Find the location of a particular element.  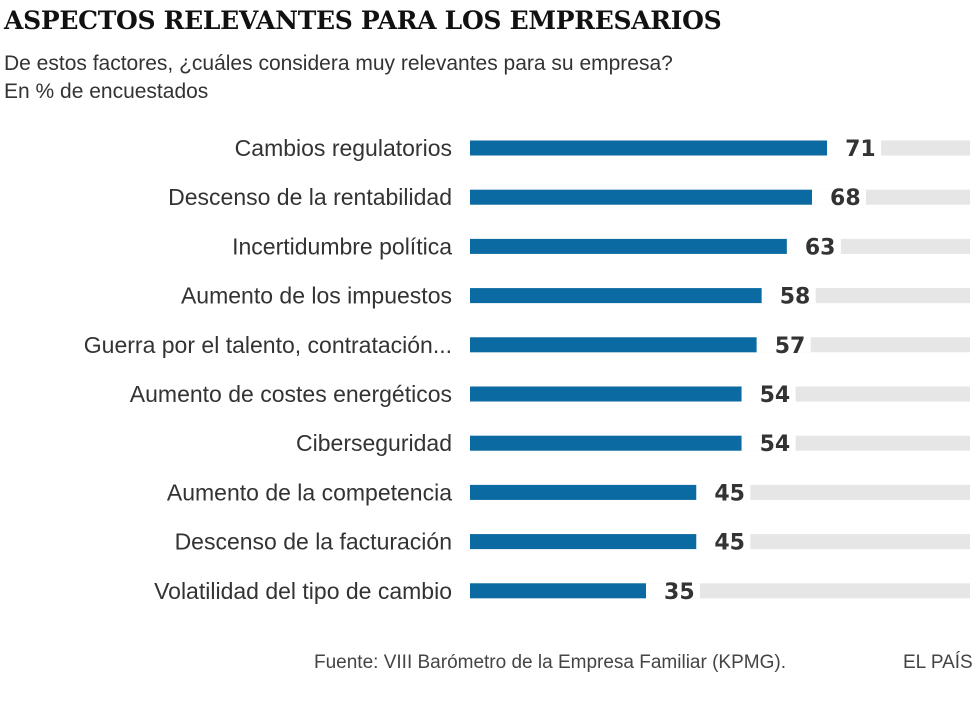

bar-row: Incertidumbre política 63 is located at coordinates (601, 246).